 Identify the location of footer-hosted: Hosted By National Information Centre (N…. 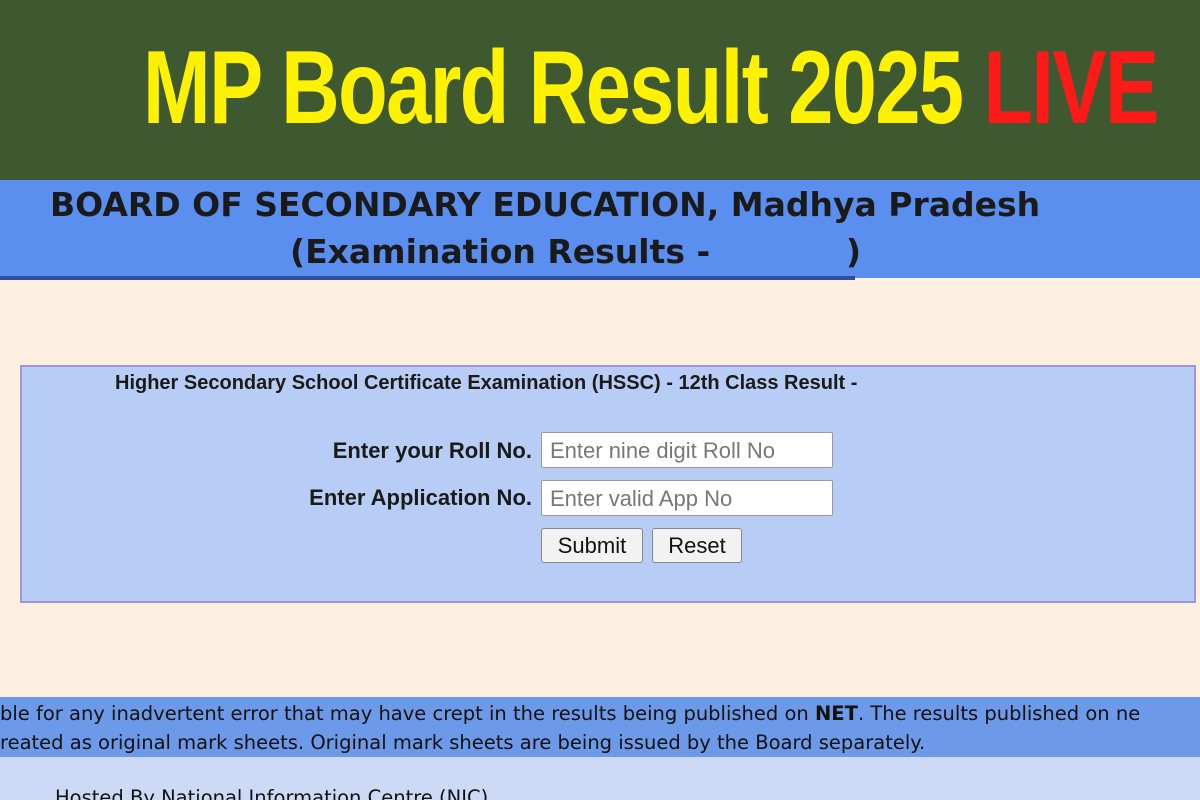
(272, 793).